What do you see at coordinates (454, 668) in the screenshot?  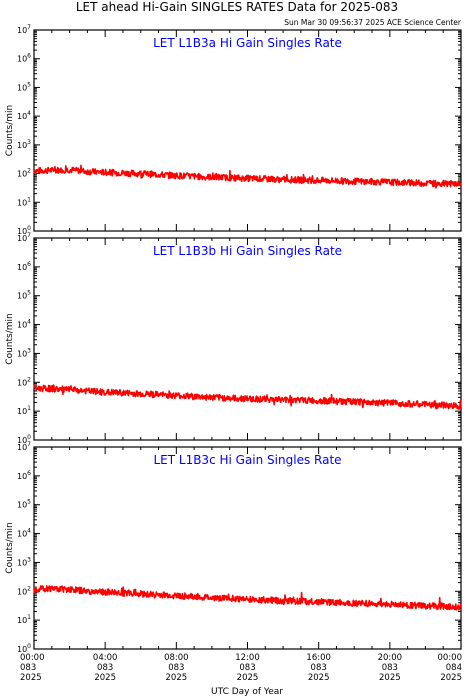 I see `x-tick-label: 084` at bounding box center [454, 668].